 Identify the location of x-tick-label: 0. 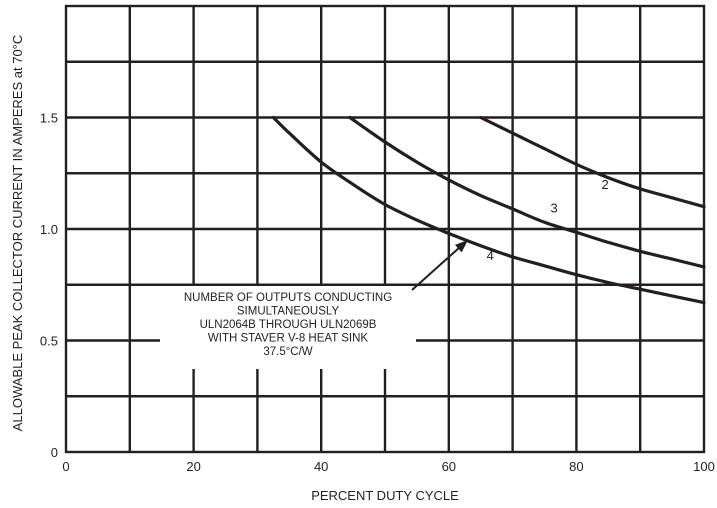
(65, 466).